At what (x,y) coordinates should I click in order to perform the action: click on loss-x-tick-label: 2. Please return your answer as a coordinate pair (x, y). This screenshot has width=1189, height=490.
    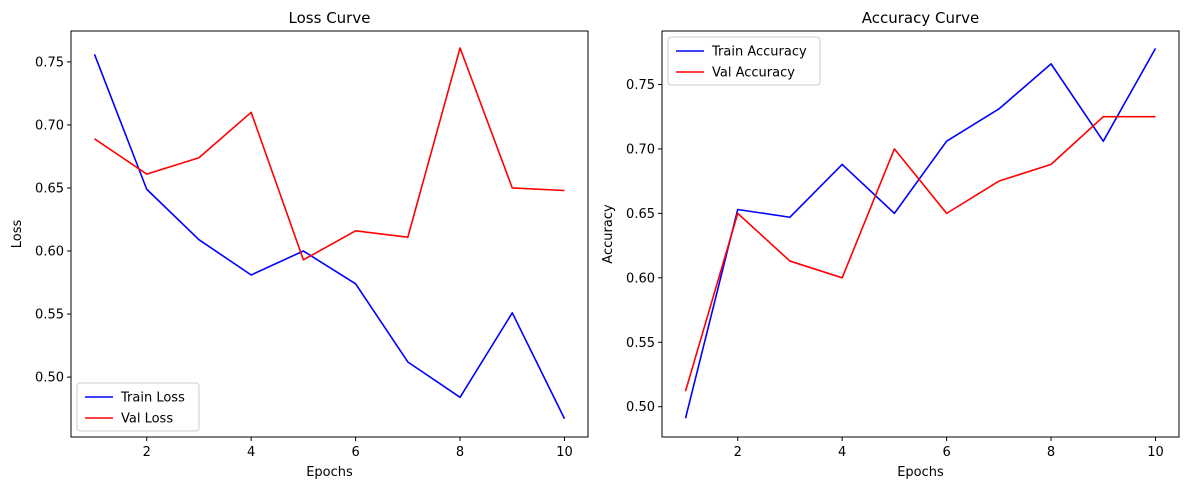
    Looking at the image, I should click on (147, 452).